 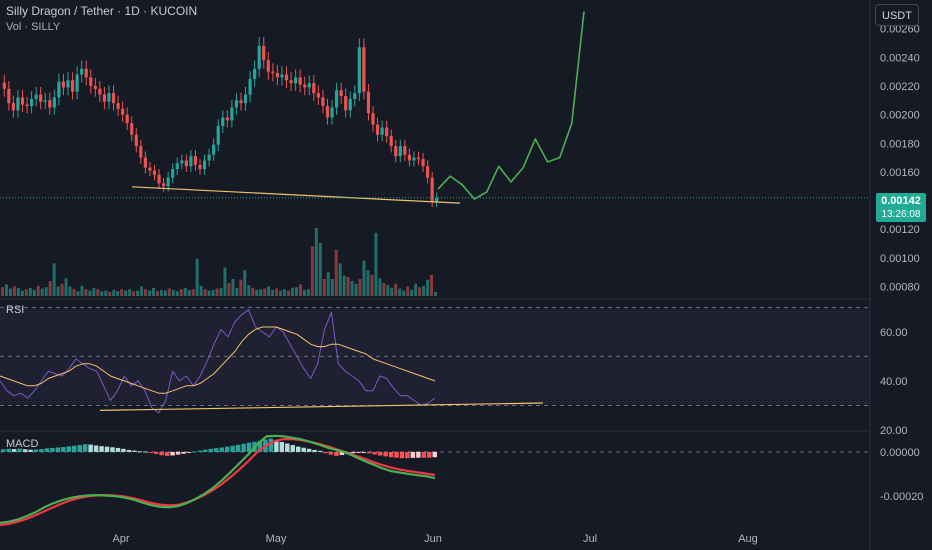 What do you see at coordinates (901, 207) in the screenshot?
I see `last-price-tag: 0.00142 13:26:08` at bounding box center [901, 207].